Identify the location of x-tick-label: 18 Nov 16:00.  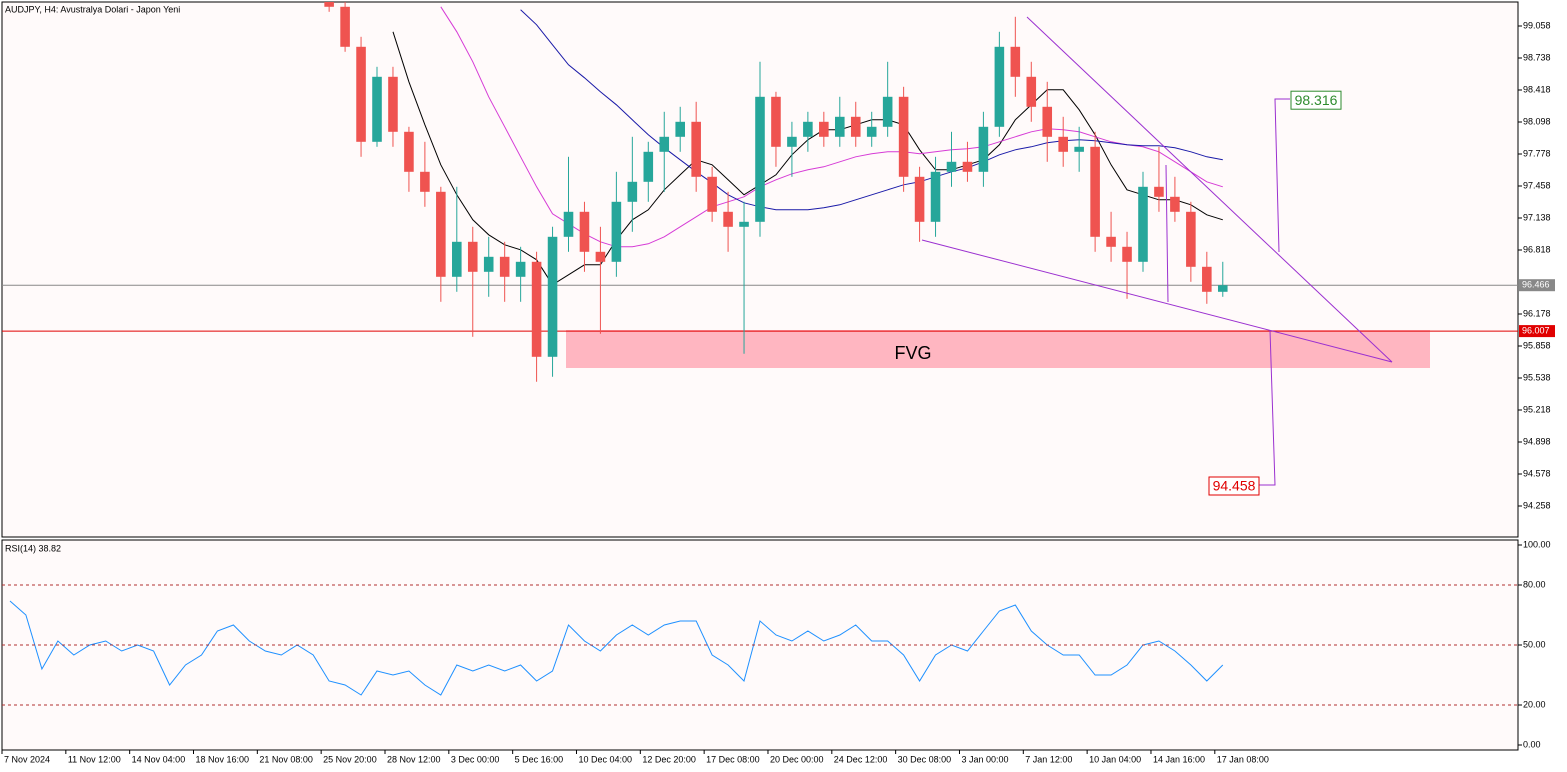
(222, 759).